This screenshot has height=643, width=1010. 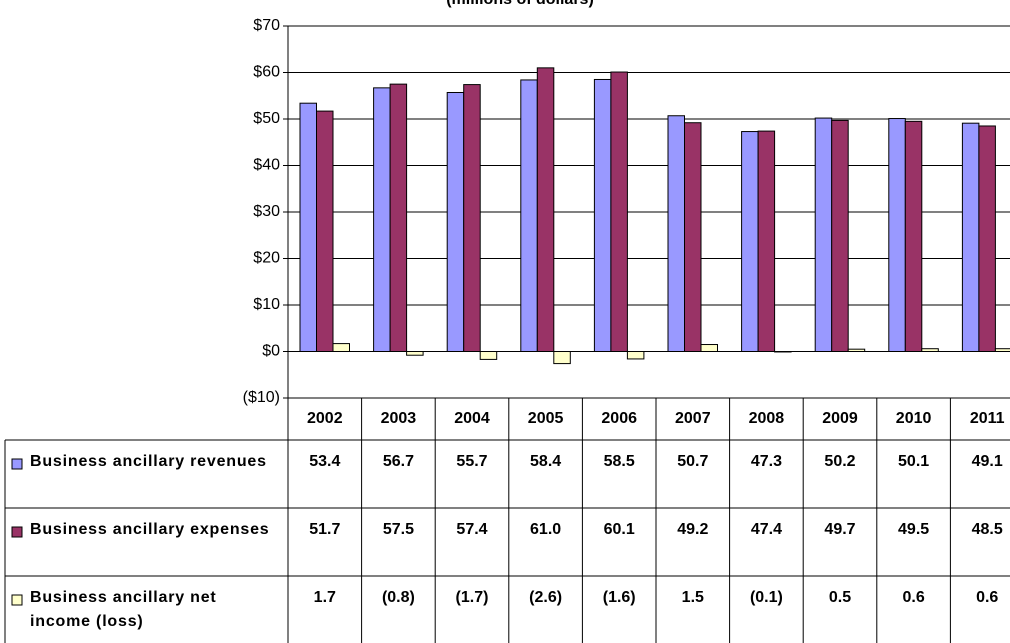 What do you see at coordinates (266, 211) in the screenshot?
I see `y-tick-label: $30` at bounding box center [266, 211].